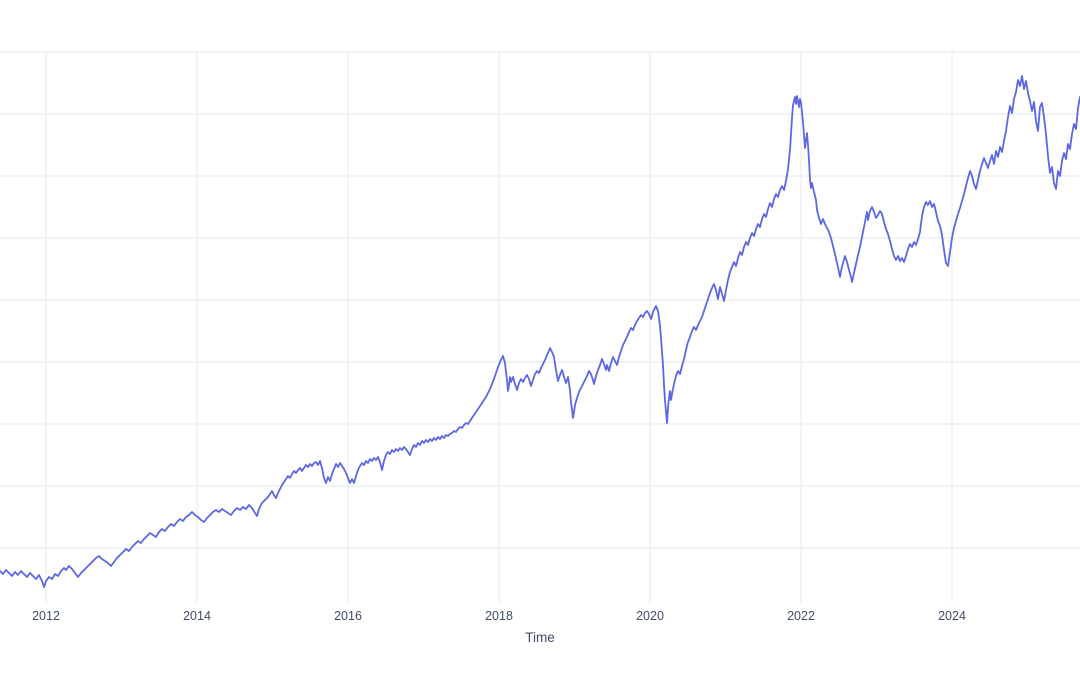 This screenshot has height=675, width=1080. What do you see at coordinates (801, 616) in the screenshot?
I see `x-tick-label: 2022` at bounding box center [801, 616].